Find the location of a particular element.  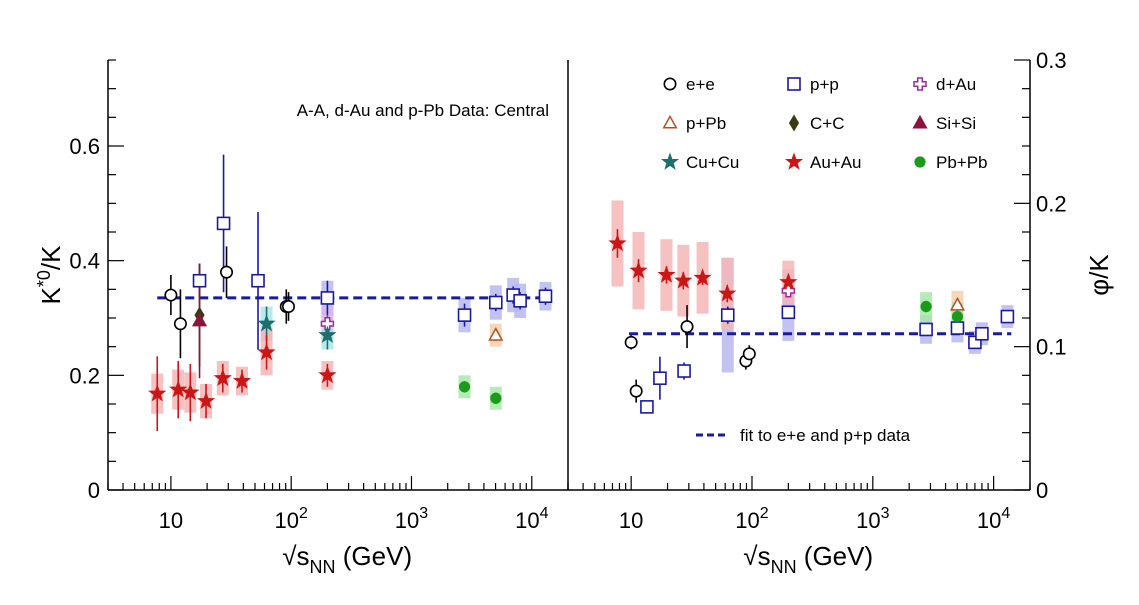

right-y-tick-label: 0.2 is located at coordinates (1051, 203).